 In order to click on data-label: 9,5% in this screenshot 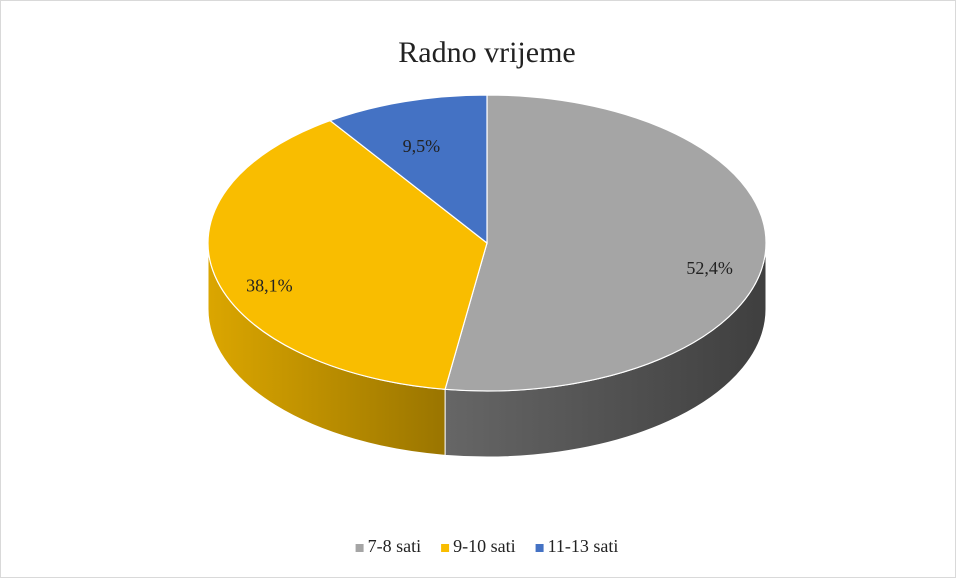, I will do `click(422, 146)`.